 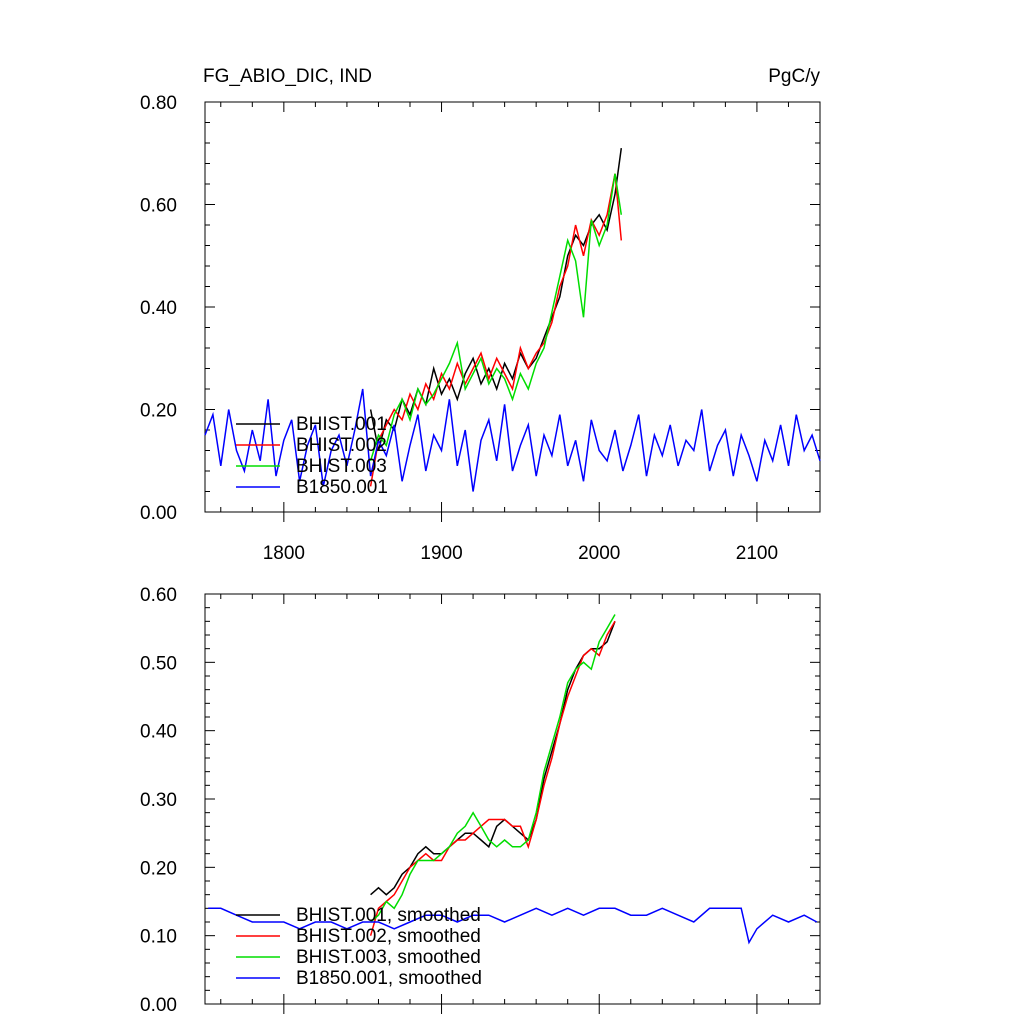 I want to click on y-tick-label: 0.30, so click(x=158, y=800).